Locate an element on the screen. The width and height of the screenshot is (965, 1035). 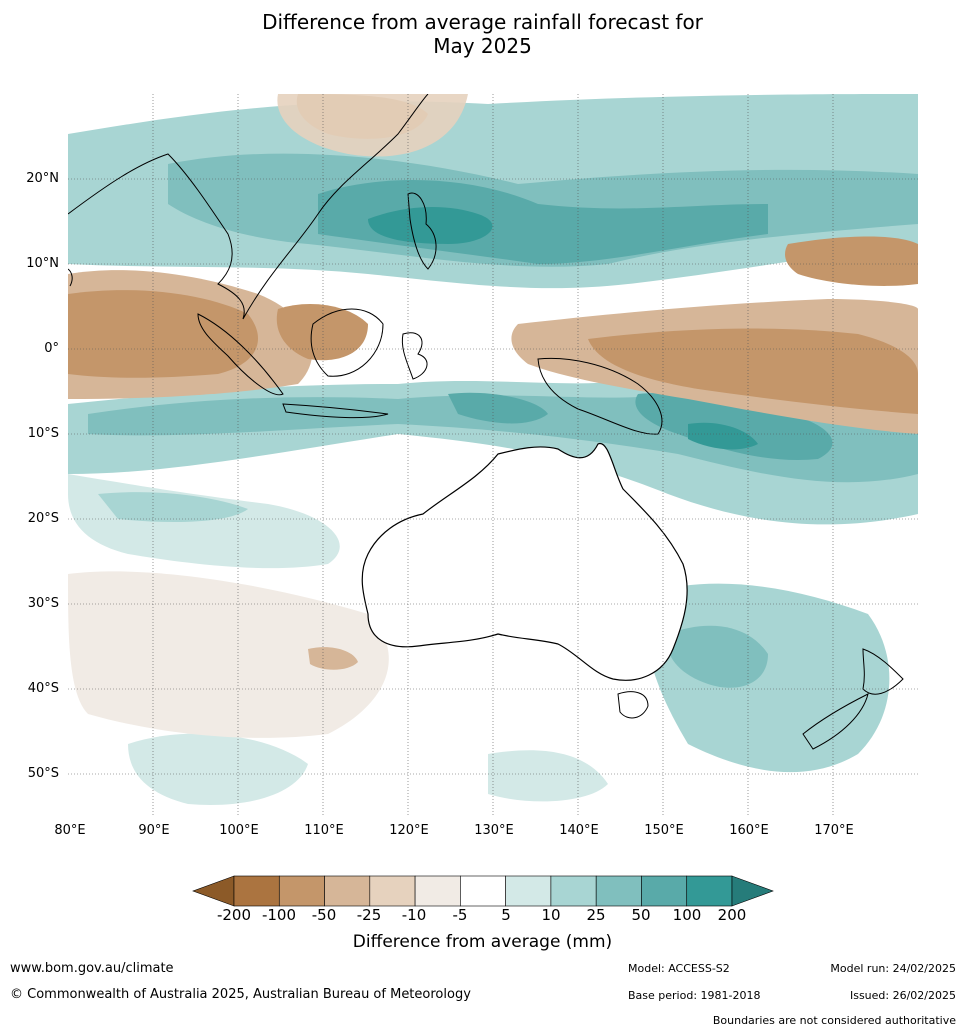
colorbar-tick: 200 is located at coordinates (732, 915).